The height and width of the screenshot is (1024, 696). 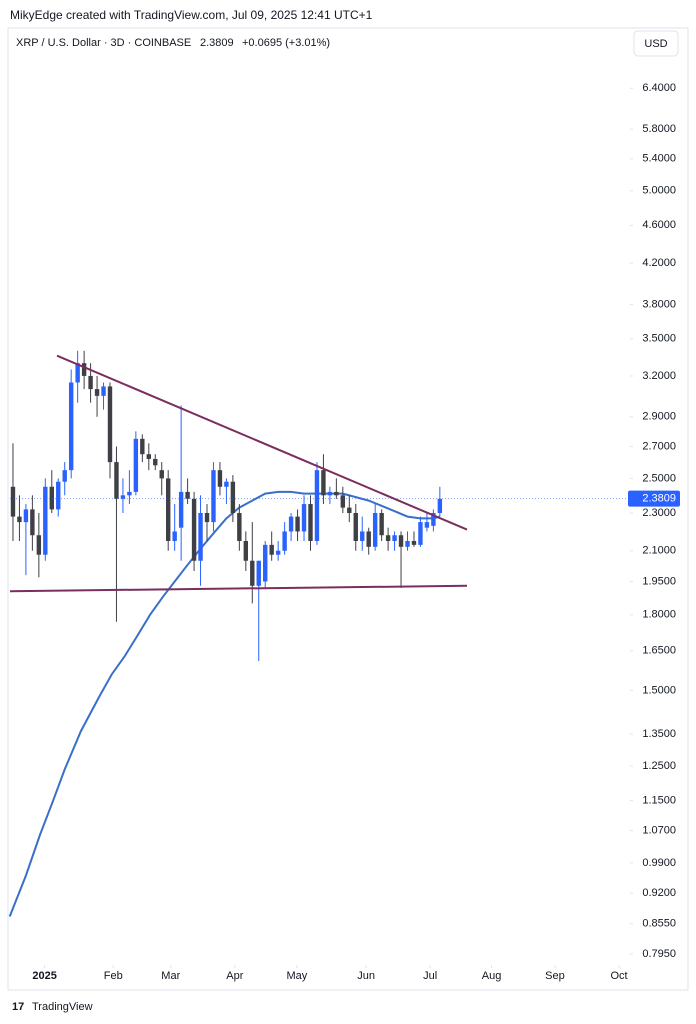 I want to click on y-tick-label: 1.3500, so click(x=659, y=734).